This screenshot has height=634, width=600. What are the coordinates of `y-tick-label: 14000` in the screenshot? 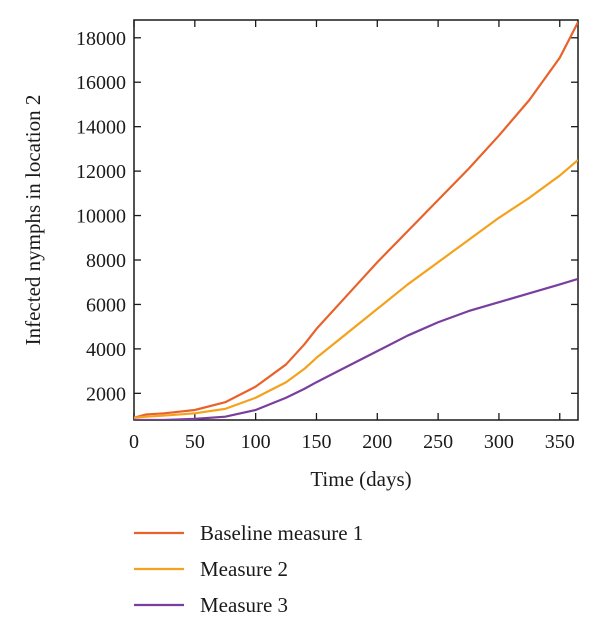 It's located at (101, 128).